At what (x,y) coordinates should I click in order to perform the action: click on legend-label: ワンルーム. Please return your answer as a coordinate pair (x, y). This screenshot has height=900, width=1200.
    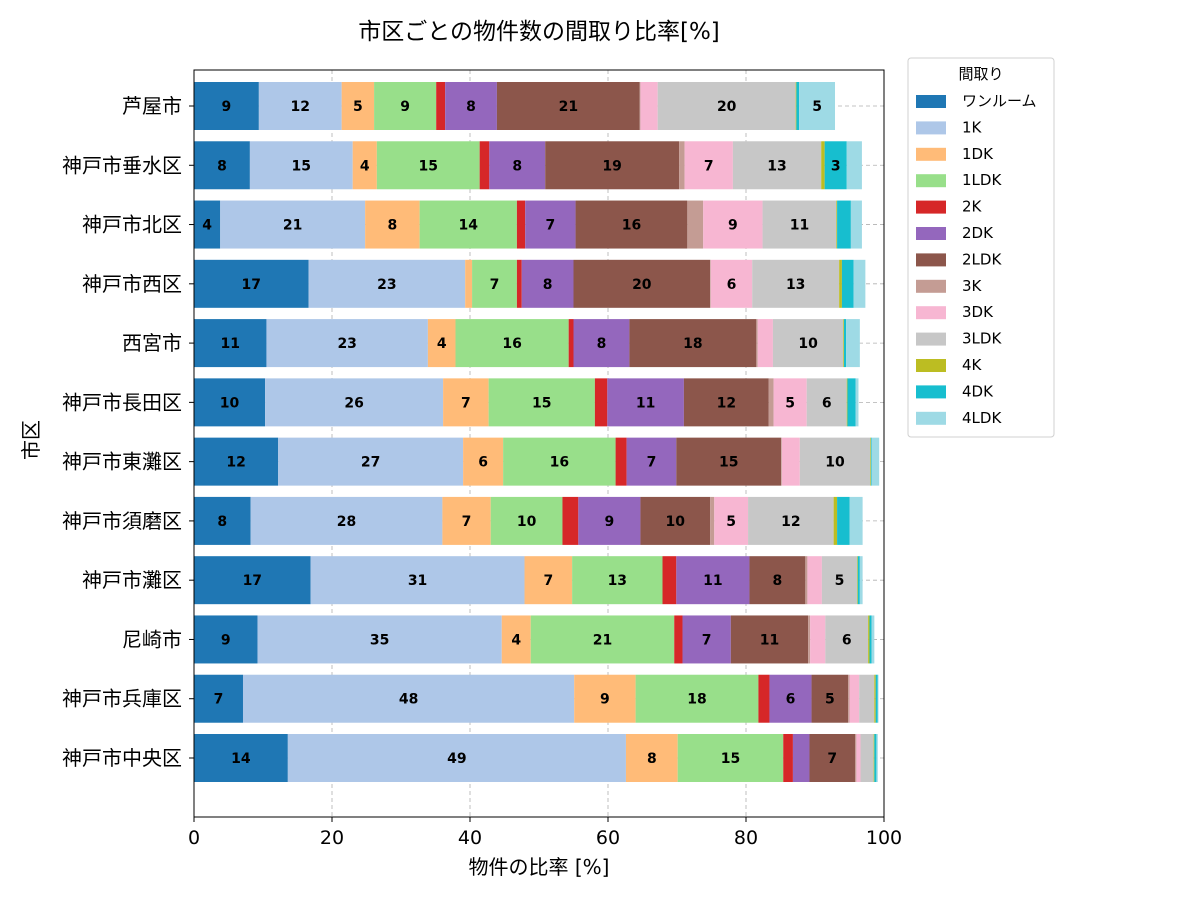
    Looking at the image, I should click on (999, 101).